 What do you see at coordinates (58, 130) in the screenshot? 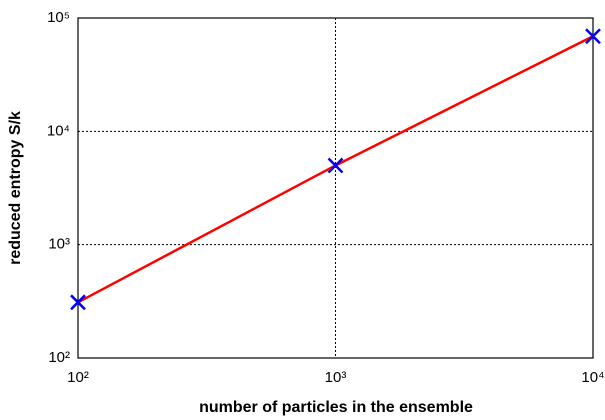
I see `y-tick-label: 10⁴` at bounding box center [58, 130].